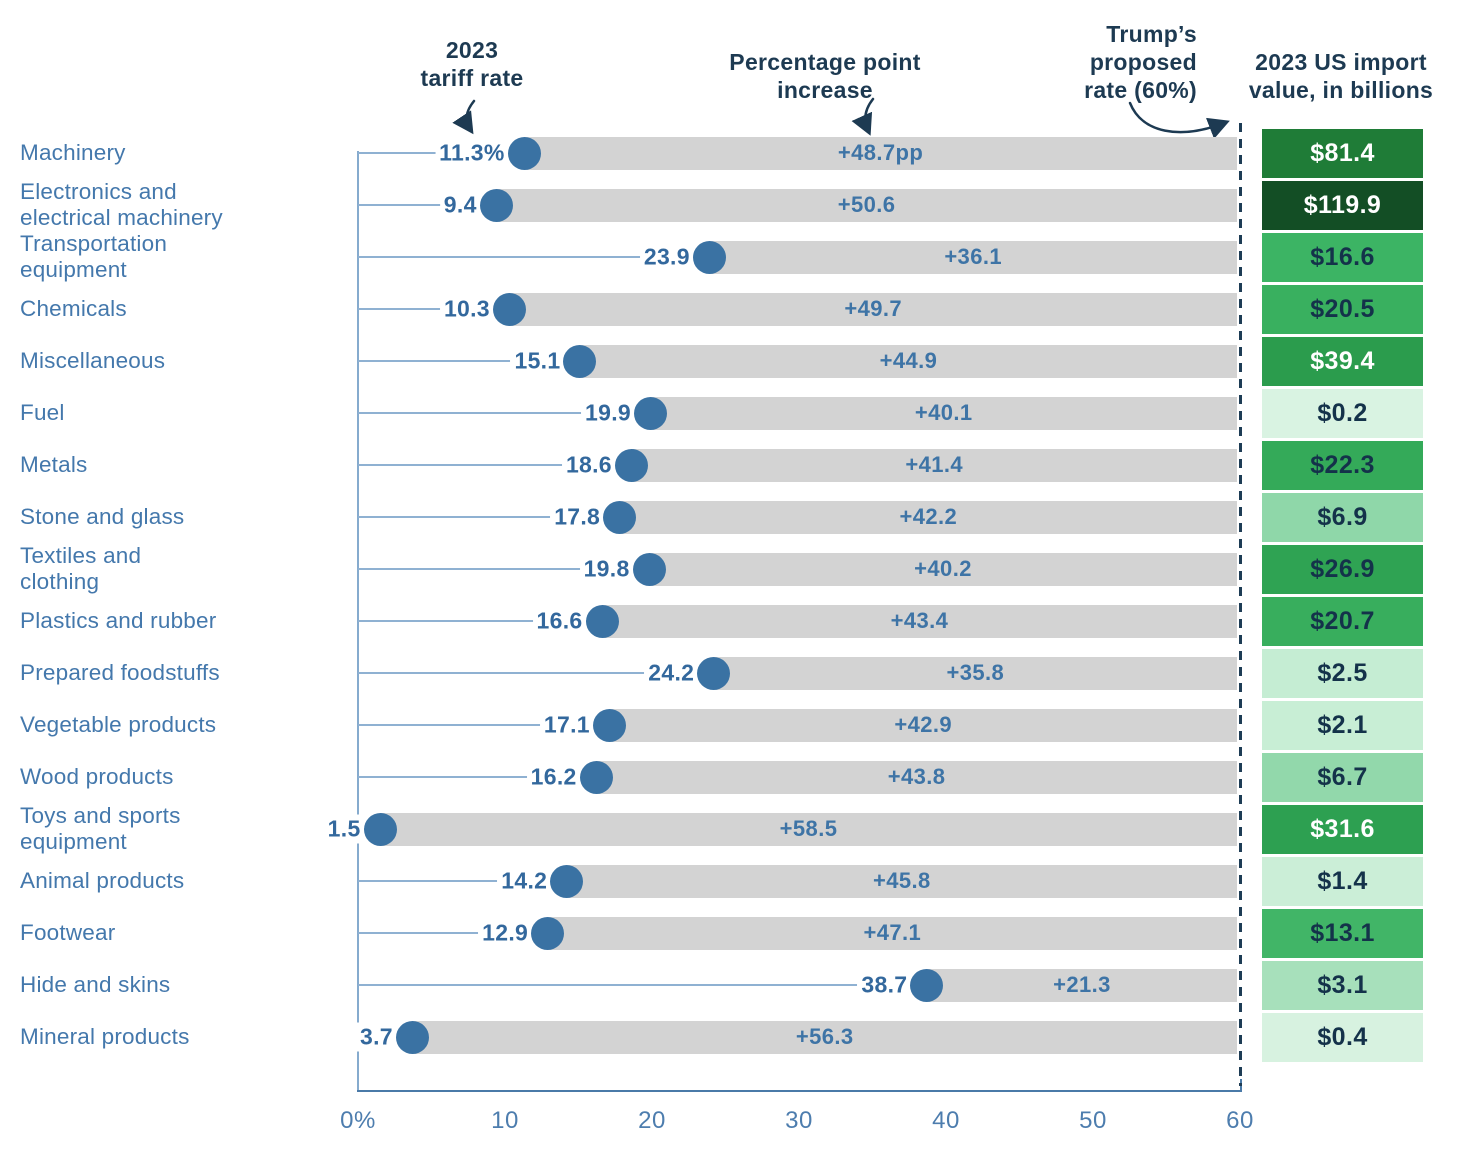  Describe the element at coordinates (799, 1091) in the screenshot. I see `x-axis-baseline` at that location.